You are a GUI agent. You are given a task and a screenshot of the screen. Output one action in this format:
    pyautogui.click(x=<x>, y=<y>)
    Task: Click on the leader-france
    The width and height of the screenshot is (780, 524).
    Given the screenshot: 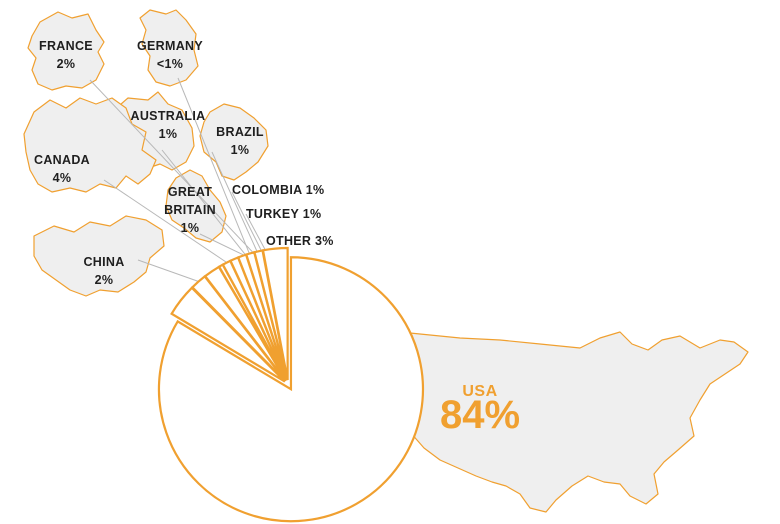 What is the action you would take?
    pyautogui.click(x=176, y=171)
    